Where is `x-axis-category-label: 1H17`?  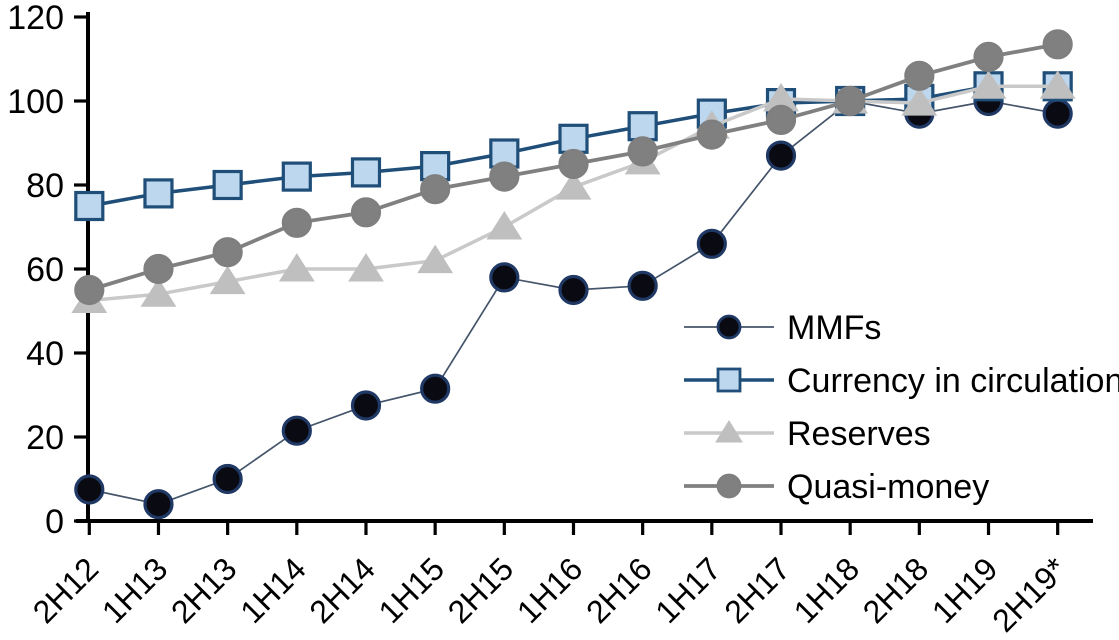 x-axis-category-label: 1H17 is located at coordinates (688, 590).